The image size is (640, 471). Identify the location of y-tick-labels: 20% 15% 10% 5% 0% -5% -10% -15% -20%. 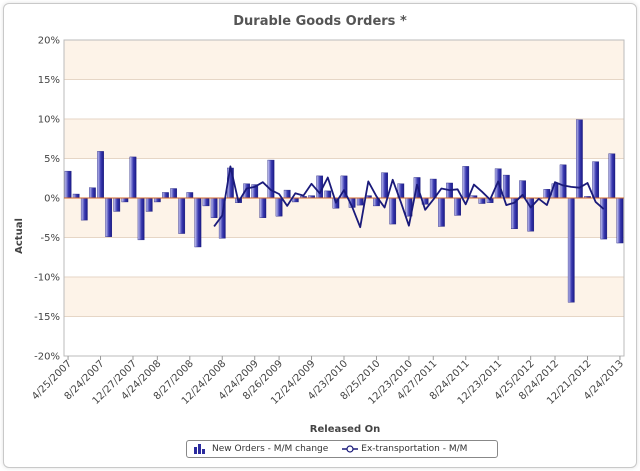
(47, 199).